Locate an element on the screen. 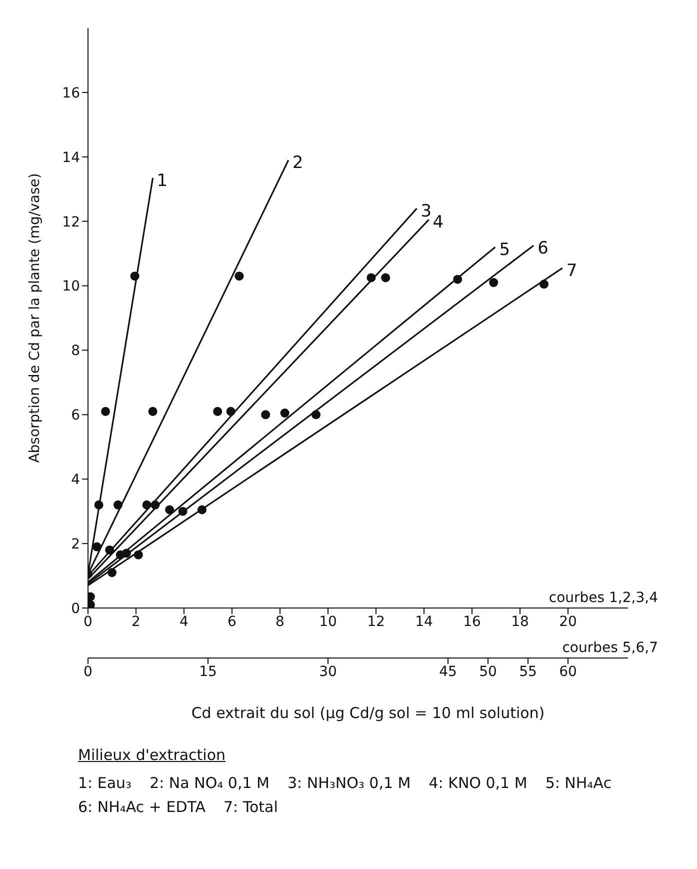 The image size is (697, 869). text: 1: Eau₃ is located at coordinates (105, 783).